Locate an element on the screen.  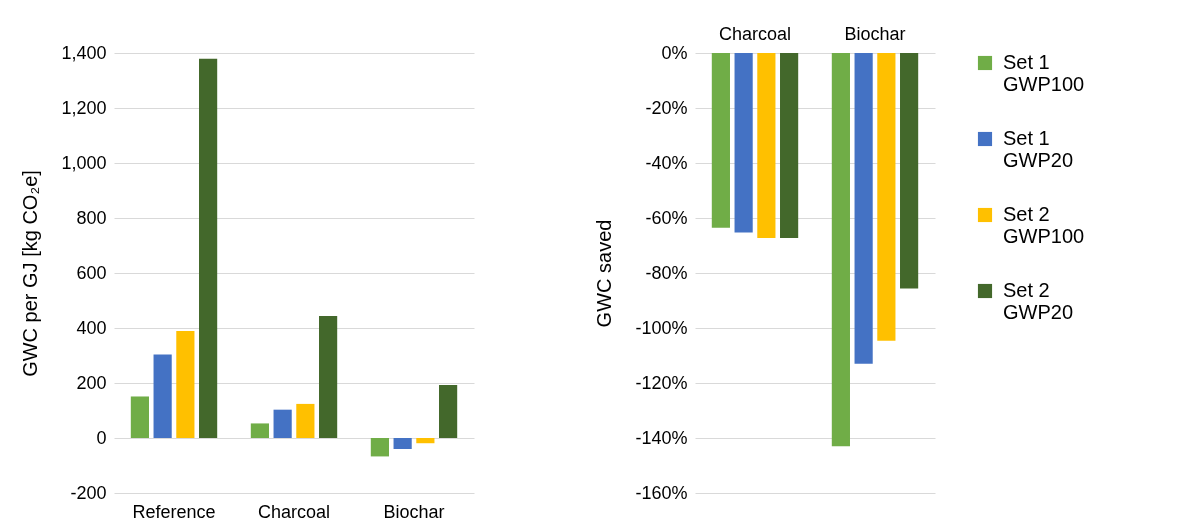
y-tick-label: 1,200 is located at coordinates (84, 107).